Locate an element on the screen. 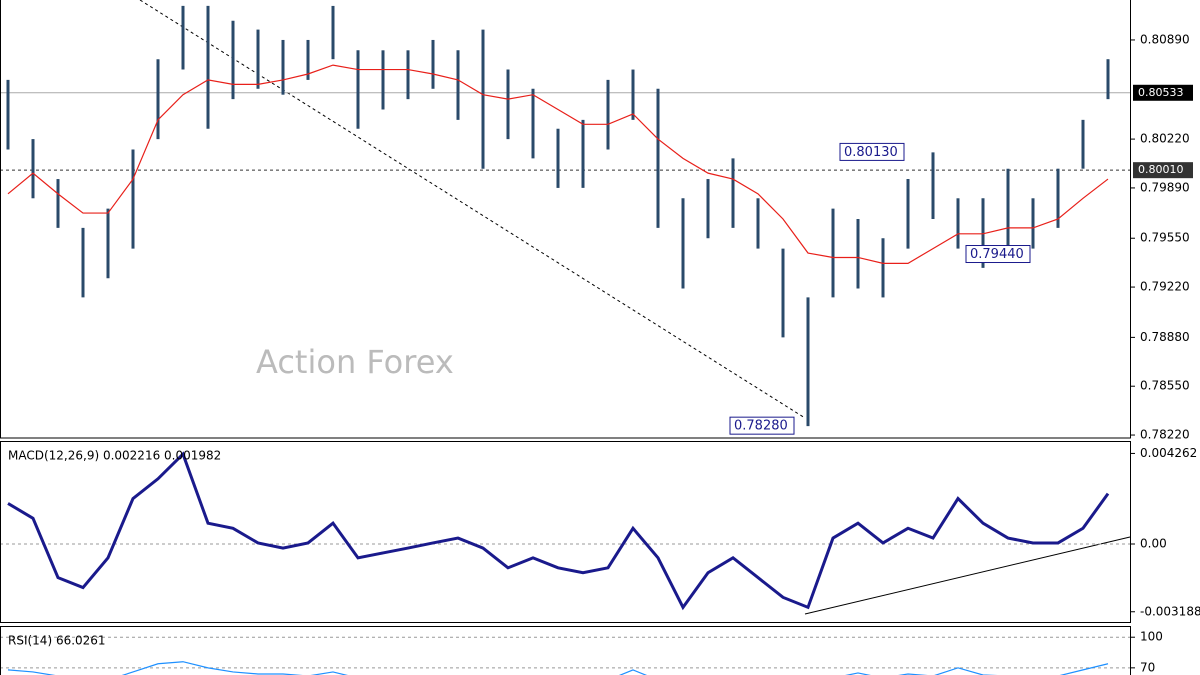  y-tick-label: 0.004262 is located at coordinates (1168, 453).